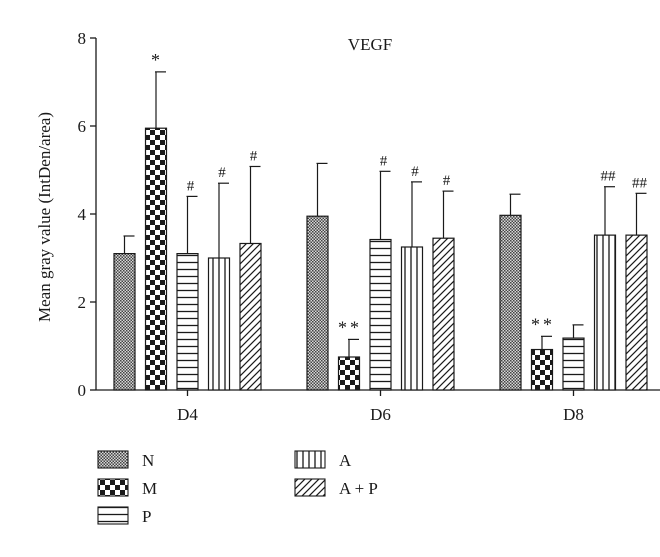 The image size is (660, 557). Describe the element at coordinates (82, 390) in the screenshot. I see `y-tick-label: 0` at that location.